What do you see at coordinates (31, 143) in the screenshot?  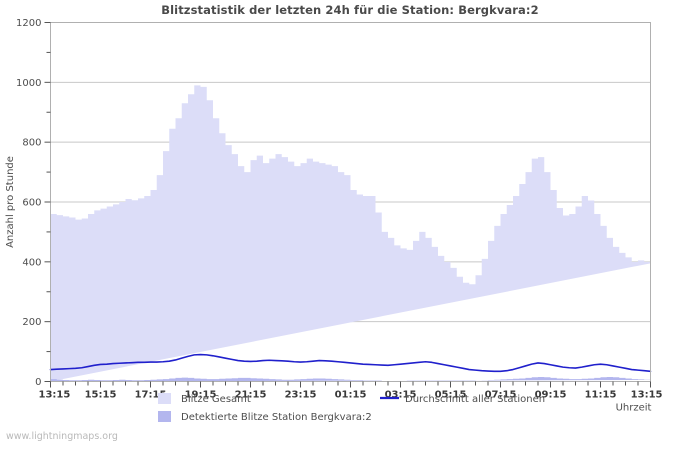 I see `y-tick-label: 800` at bounding box center [31, 143].